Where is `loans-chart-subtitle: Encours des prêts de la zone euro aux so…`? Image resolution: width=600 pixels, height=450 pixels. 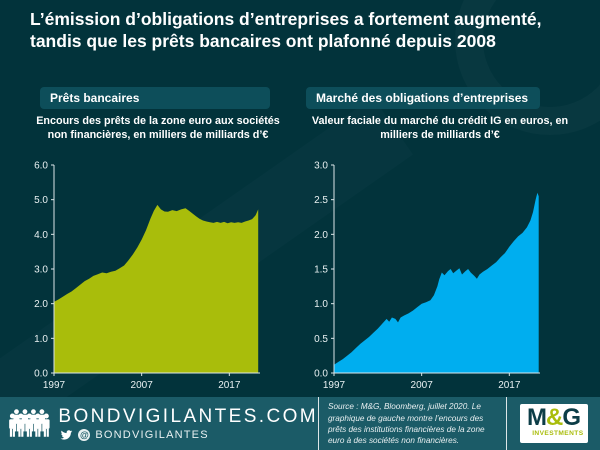
loans-chart-subtitle: Encours des prêts de la zone euro aux so… is located at coordinates (158, 128).